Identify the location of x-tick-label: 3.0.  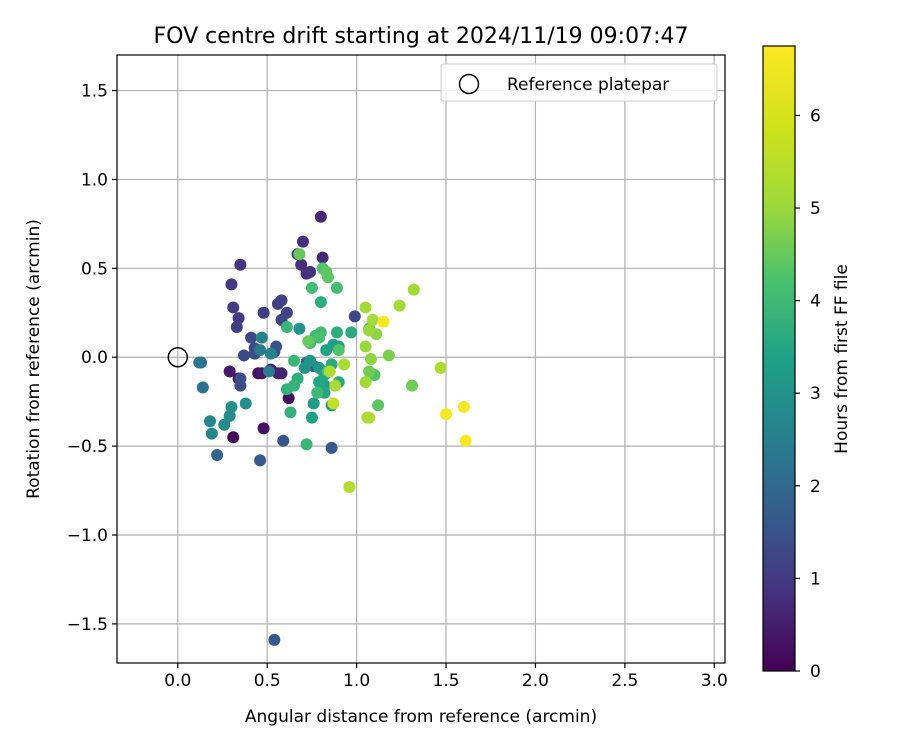
(714, 681).